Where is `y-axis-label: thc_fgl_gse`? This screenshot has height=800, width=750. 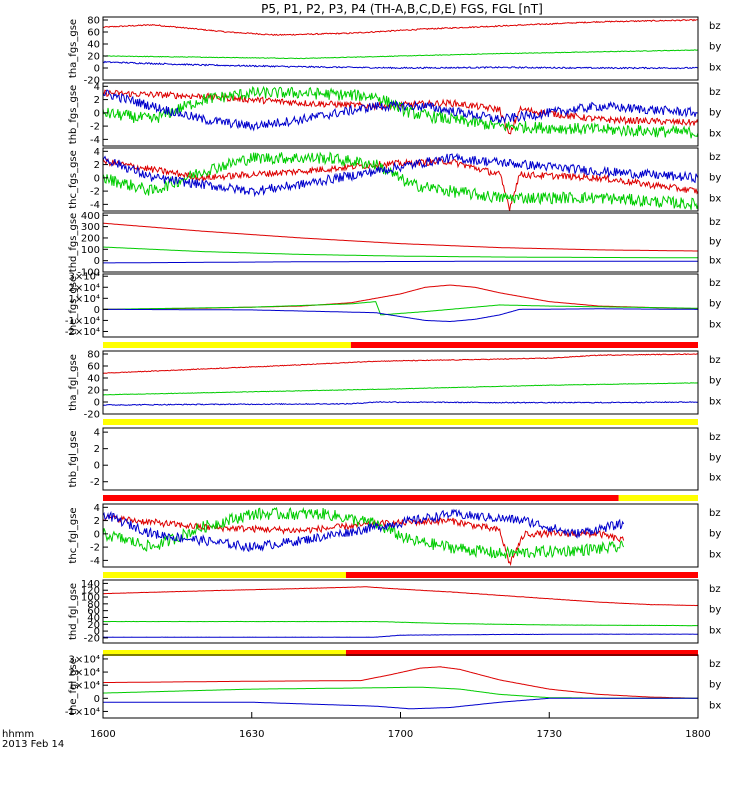 y-axis-label: thc_fgl_gse is located at coordinates (73, 535).